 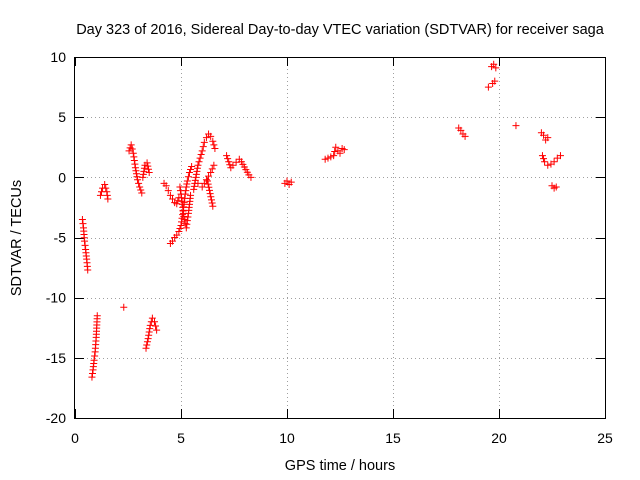 I want to click on x-tick-label: 0, so click(x=75, y=438).